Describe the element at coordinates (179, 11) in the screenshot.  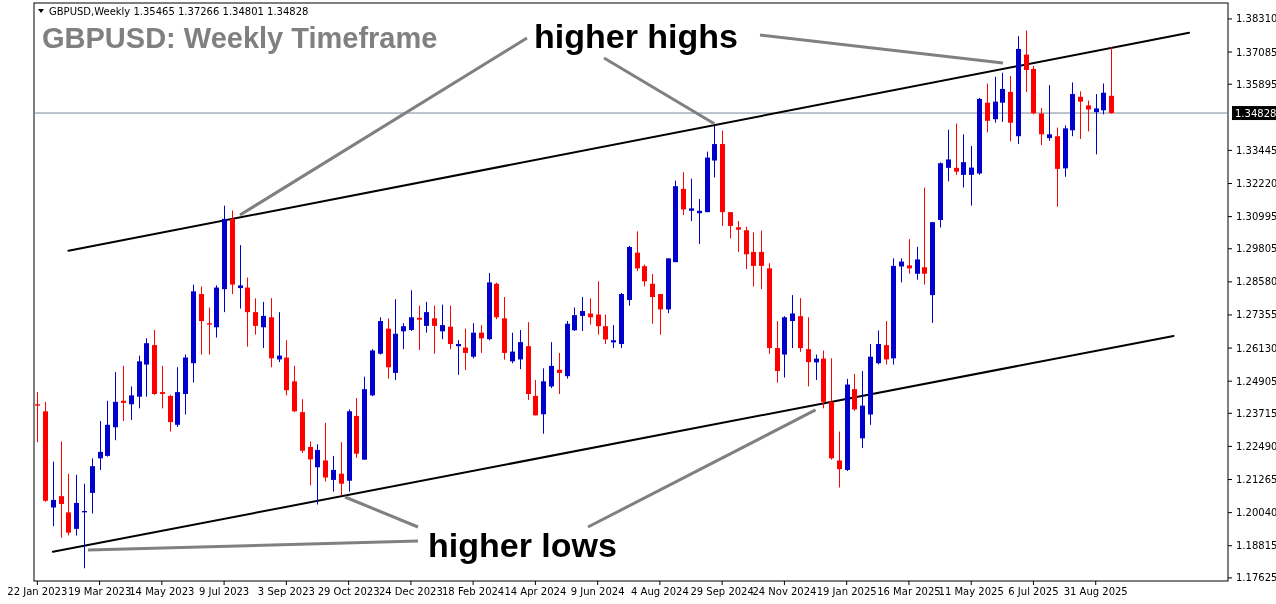
I see `annotation: GBPUSD,Weekly 1.35465 1.37266 1.34801 1.34828` at that location.